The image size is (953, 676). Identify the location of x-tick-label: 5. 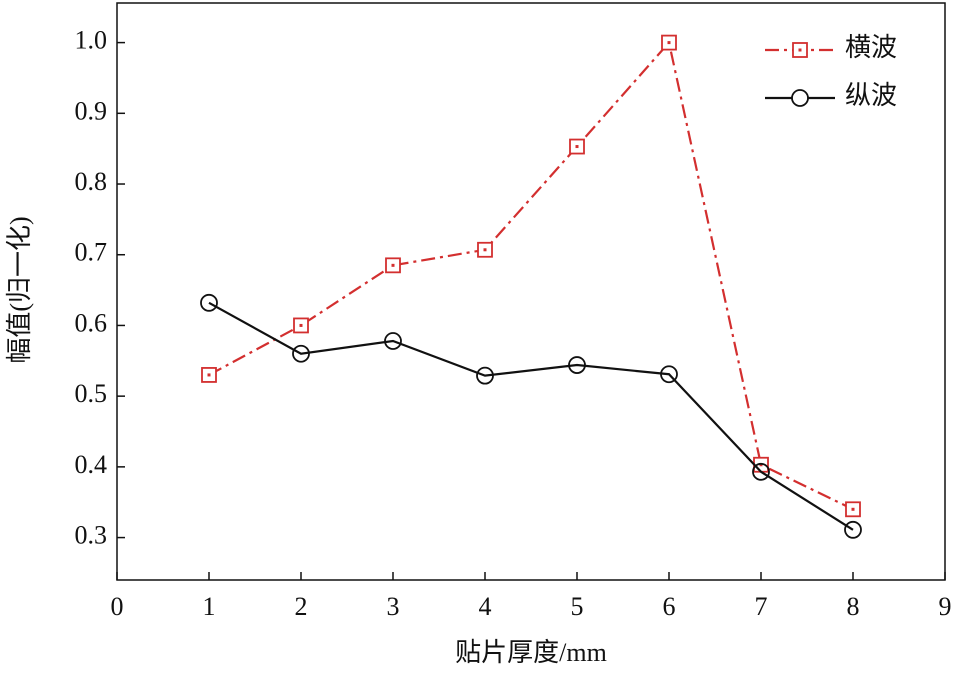
(577, 606).